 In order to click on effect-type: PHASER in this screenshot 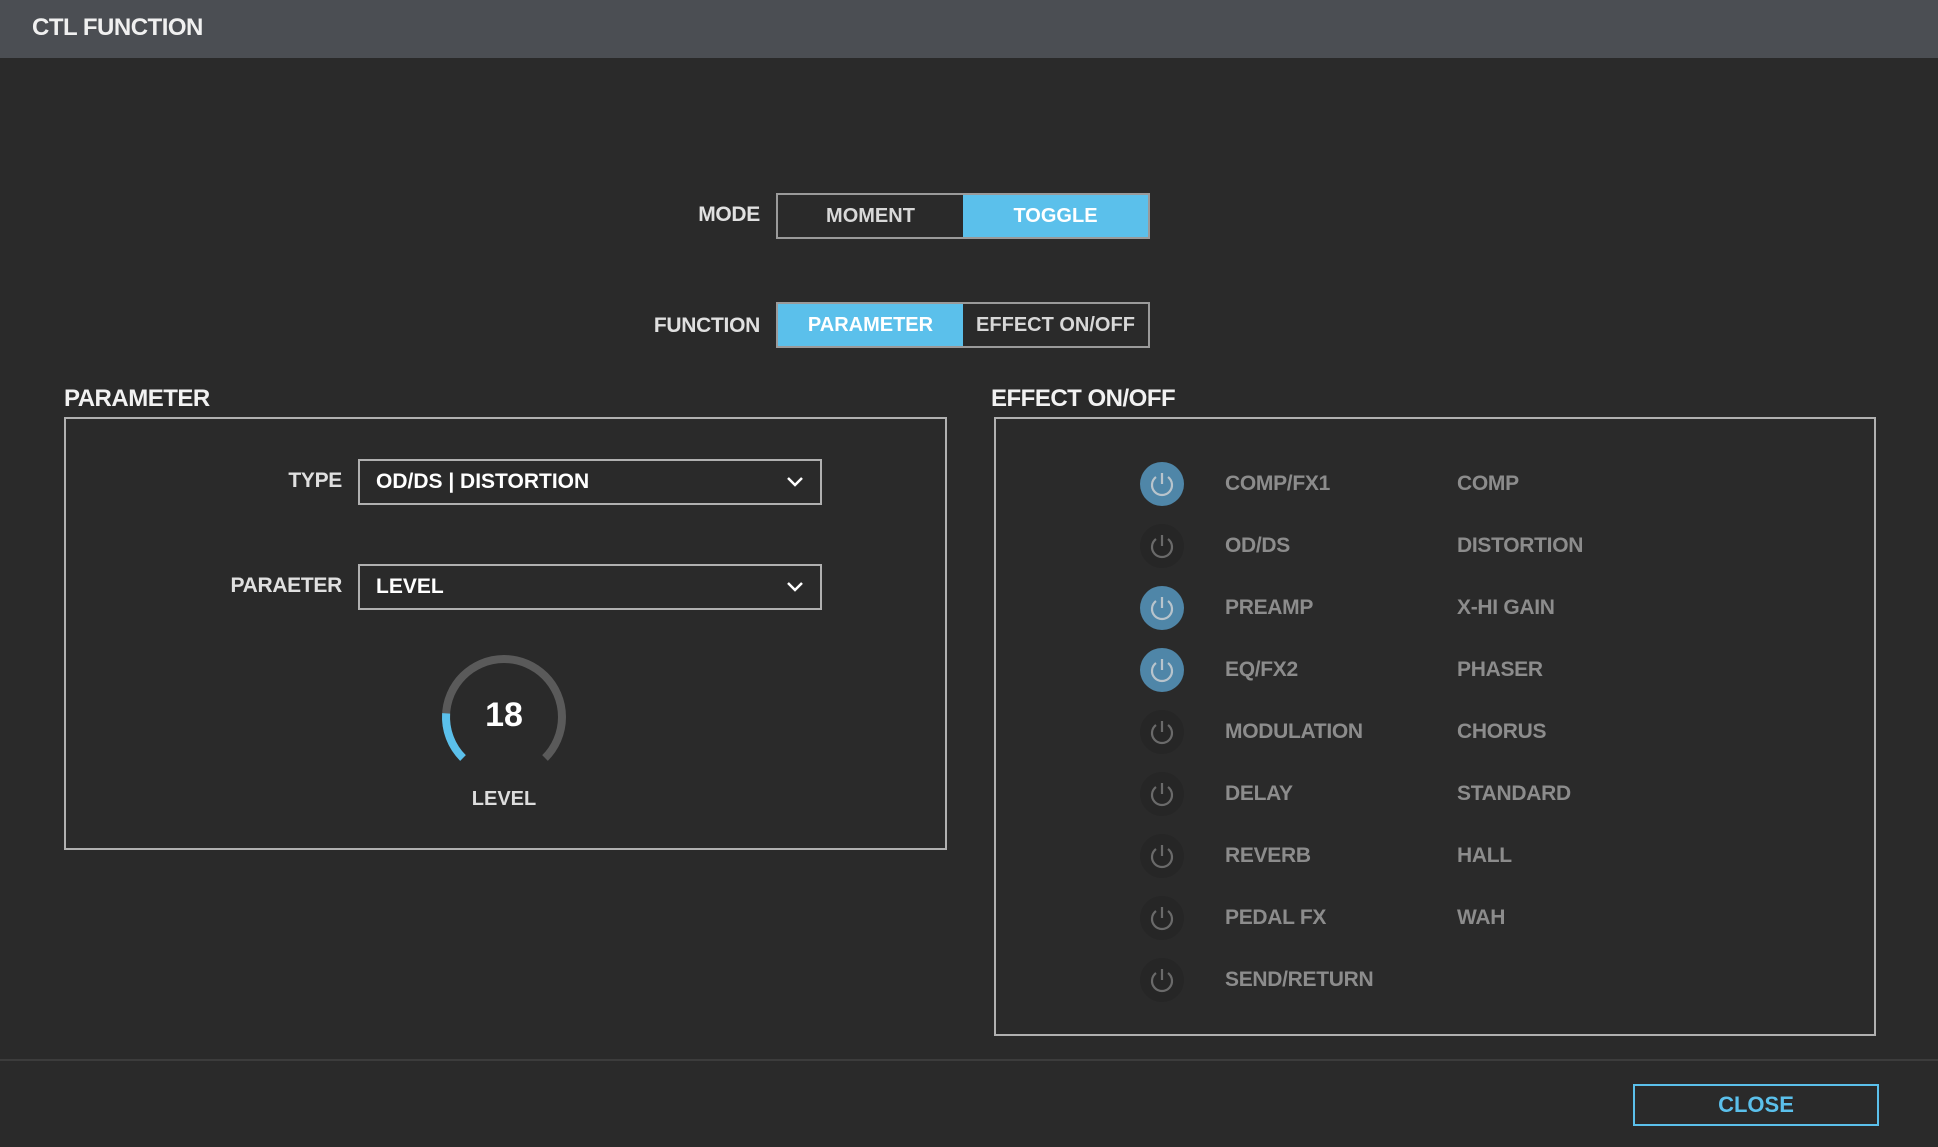, I will do `click(1500, 669)`.